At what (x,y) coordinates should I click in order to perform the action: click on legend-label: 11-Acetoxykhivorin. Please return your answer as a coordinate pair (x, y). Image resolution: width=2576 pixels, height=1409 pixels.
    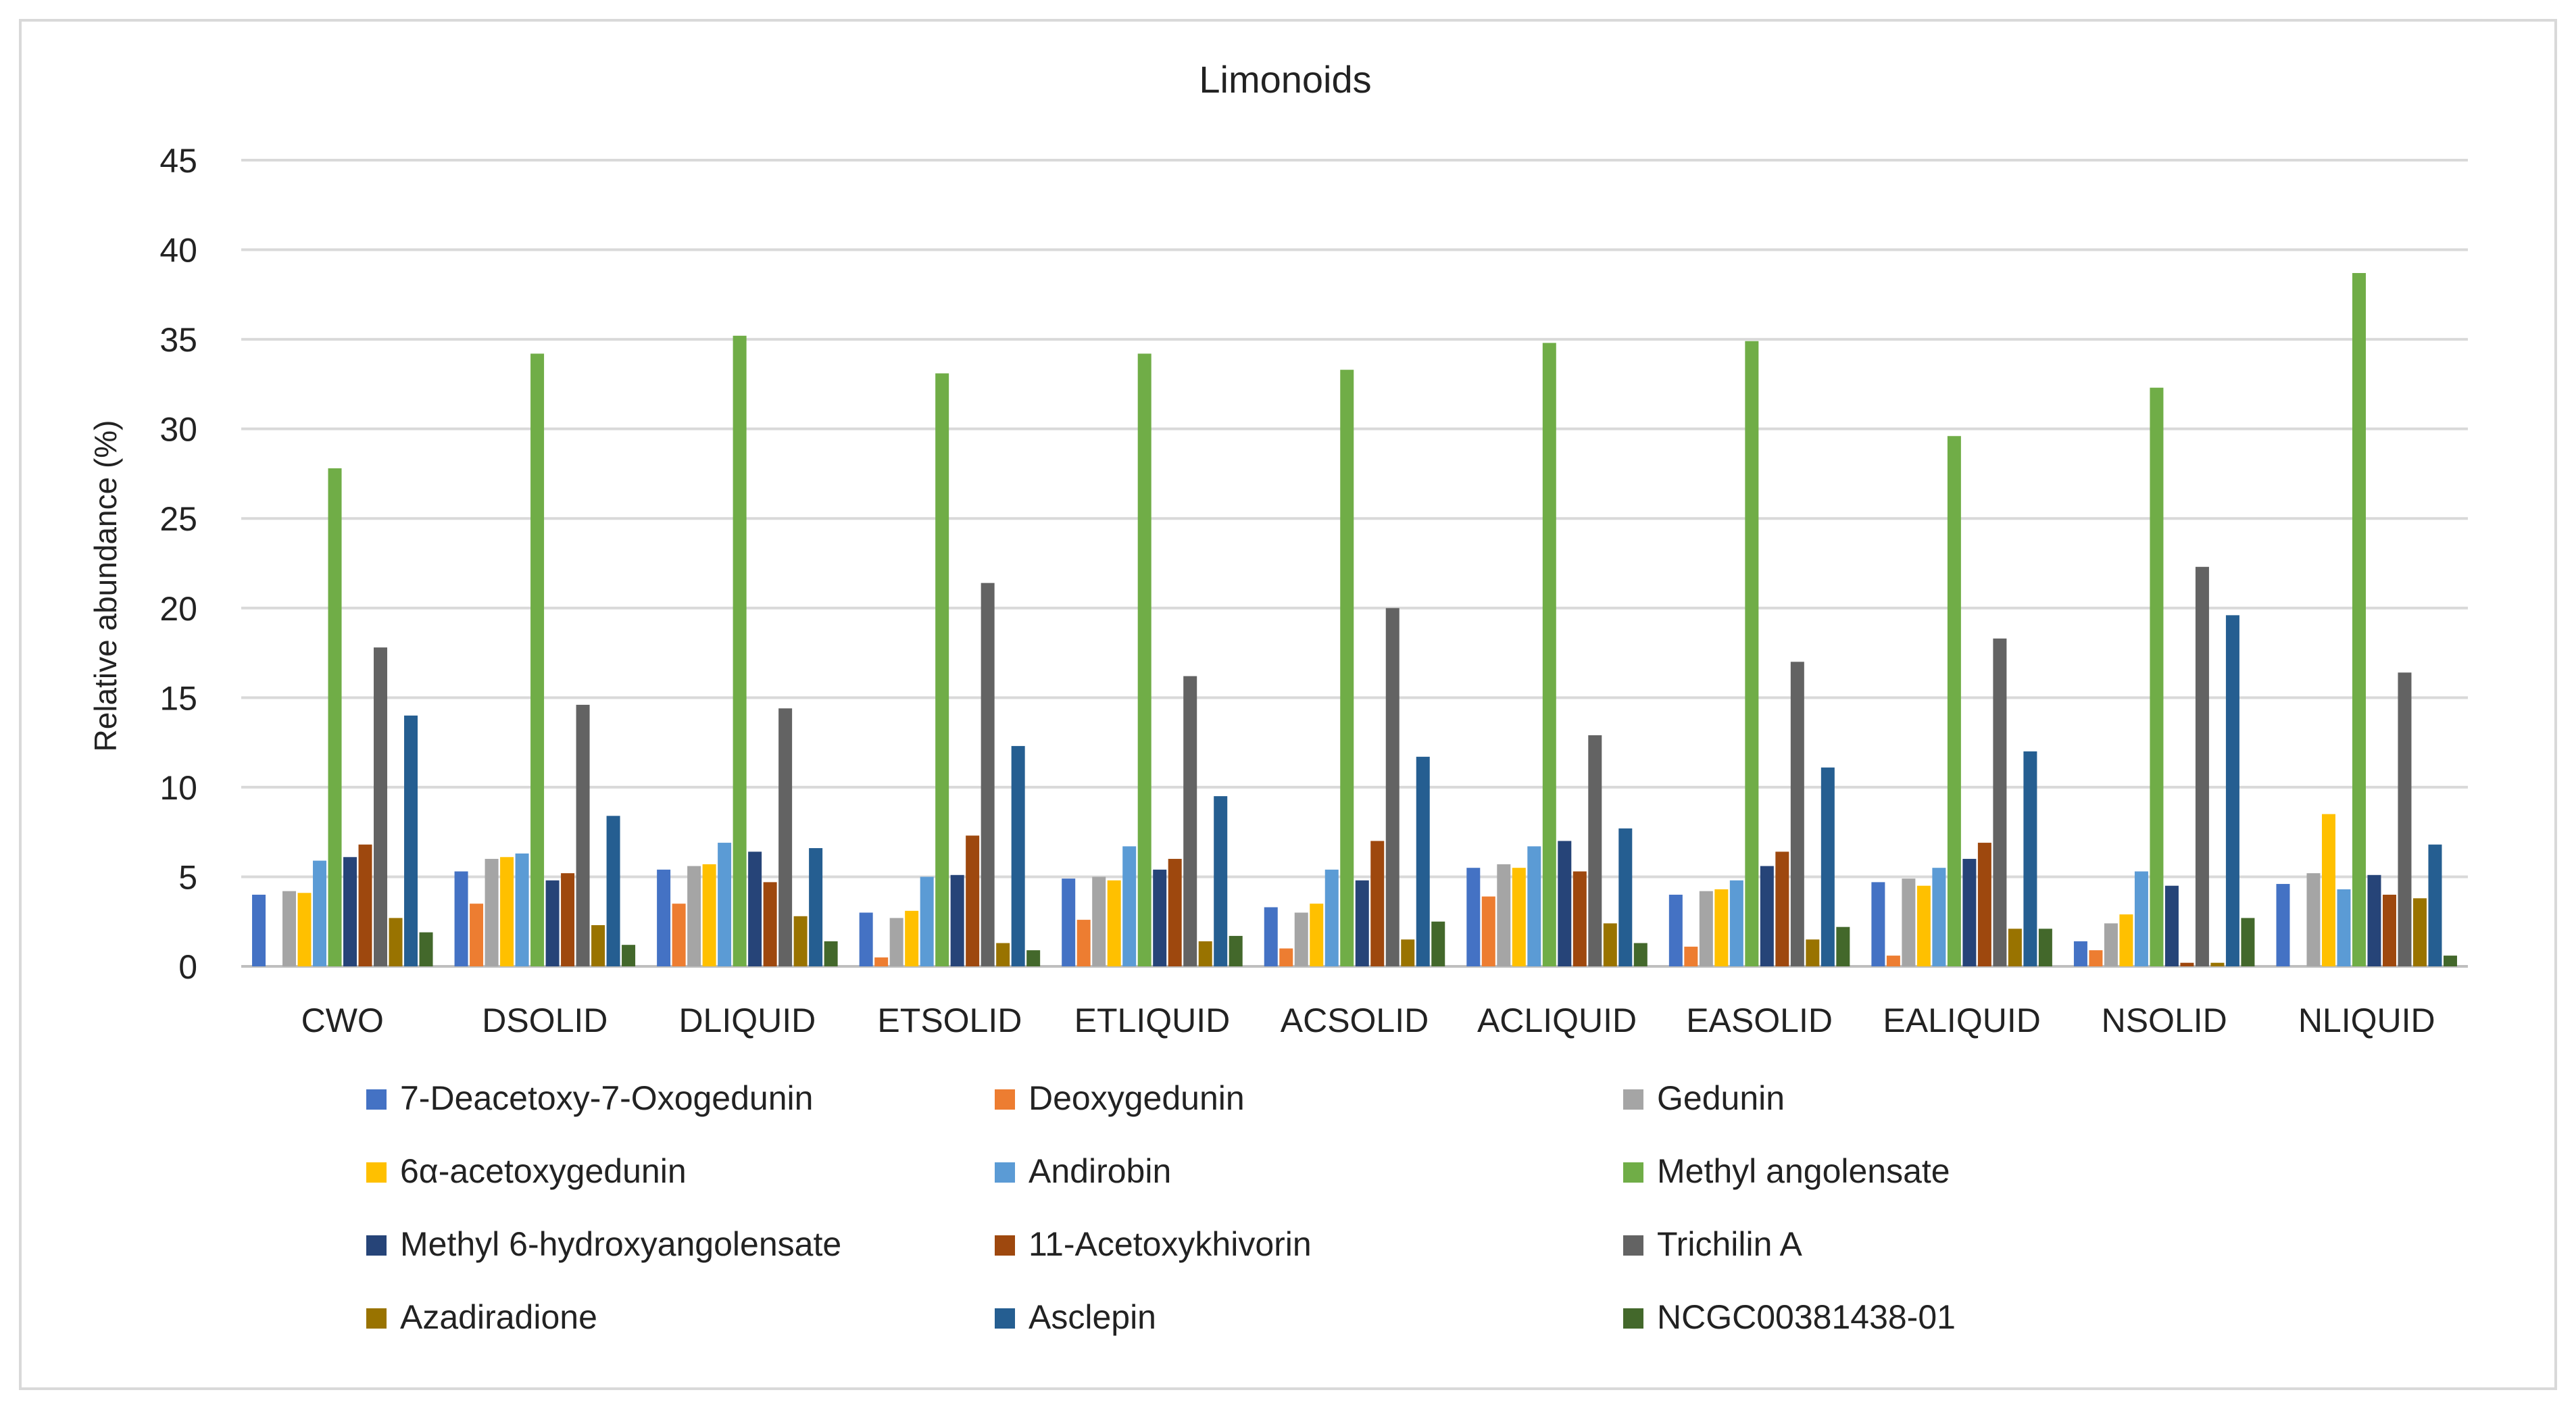
    Looking at the image, I should click on (1171, 1244).